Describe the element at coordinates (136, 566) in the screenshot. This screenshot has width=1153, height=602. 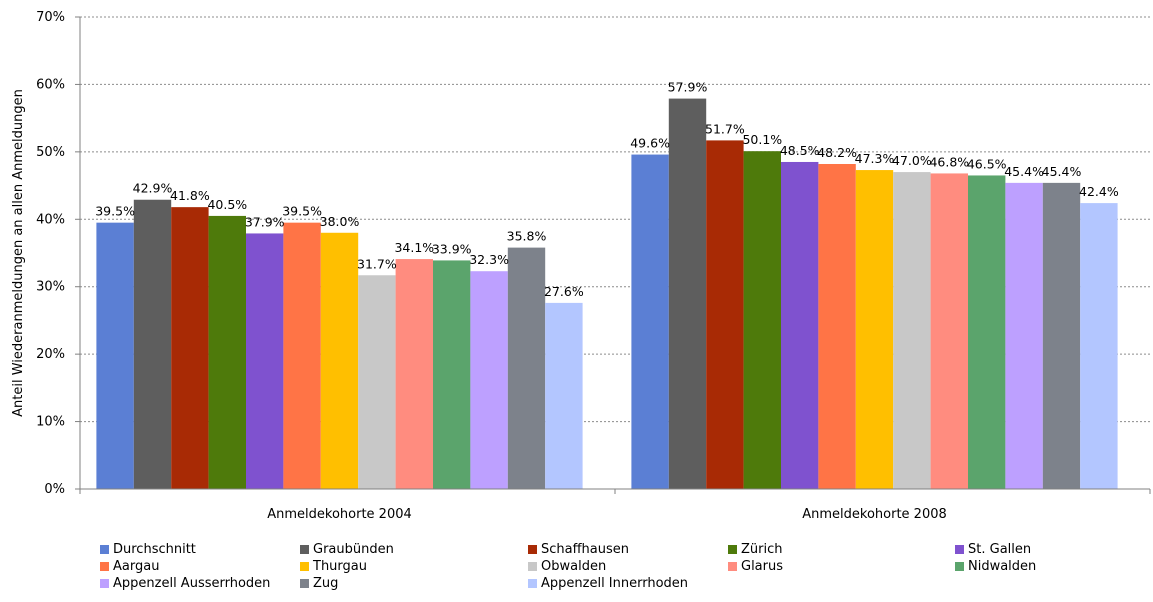
I see `legend-label: Aargau` at that location.